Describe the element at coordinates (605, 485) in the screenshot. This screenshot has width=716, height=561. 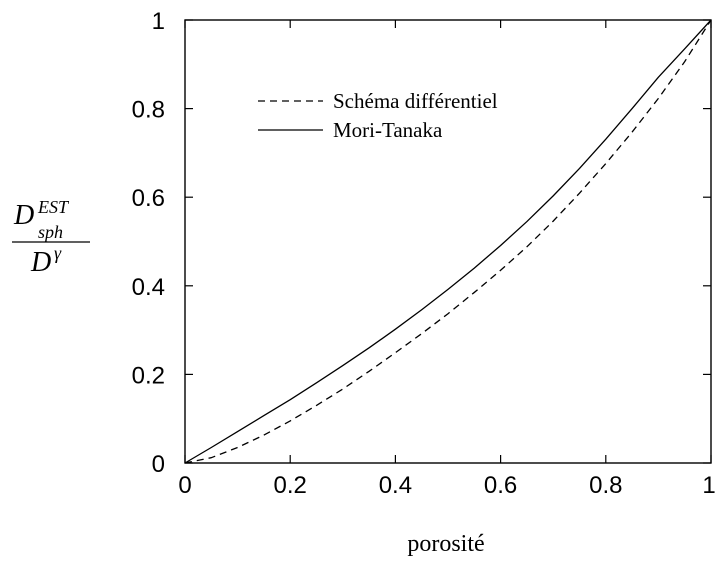
I see `x-tick-label: 0.8` at that location.